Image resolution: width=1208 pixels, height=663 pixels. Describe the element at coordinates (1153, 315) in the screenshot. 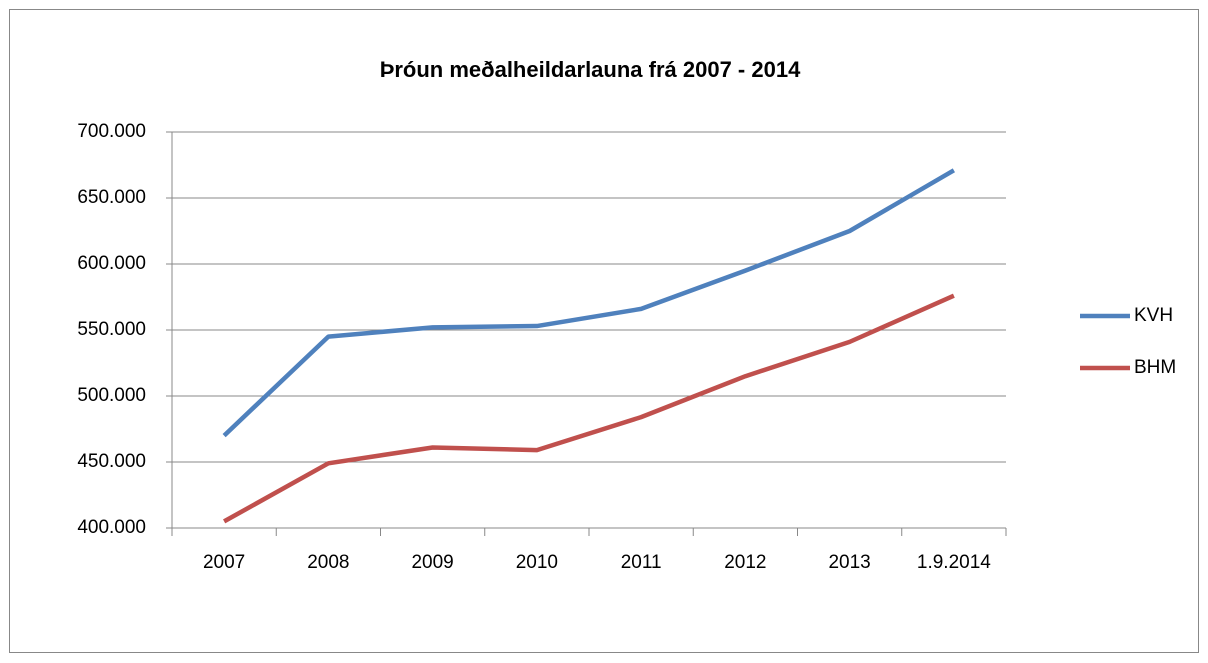

I see `legend-label: KVH` at that location.